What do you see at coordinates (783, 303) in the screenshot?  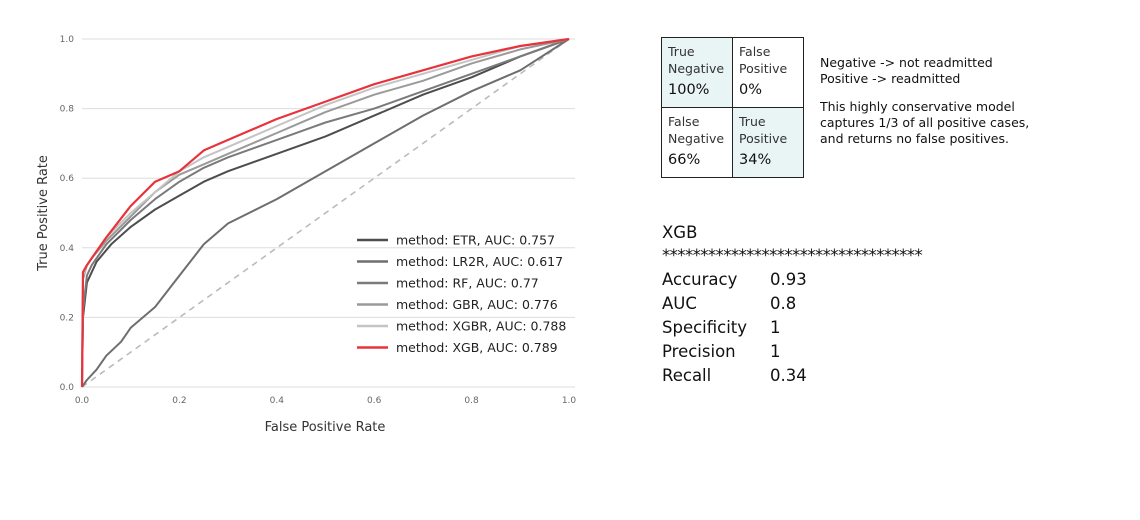 I see `metric-value: 0.8` at bounding box center [783, 303].